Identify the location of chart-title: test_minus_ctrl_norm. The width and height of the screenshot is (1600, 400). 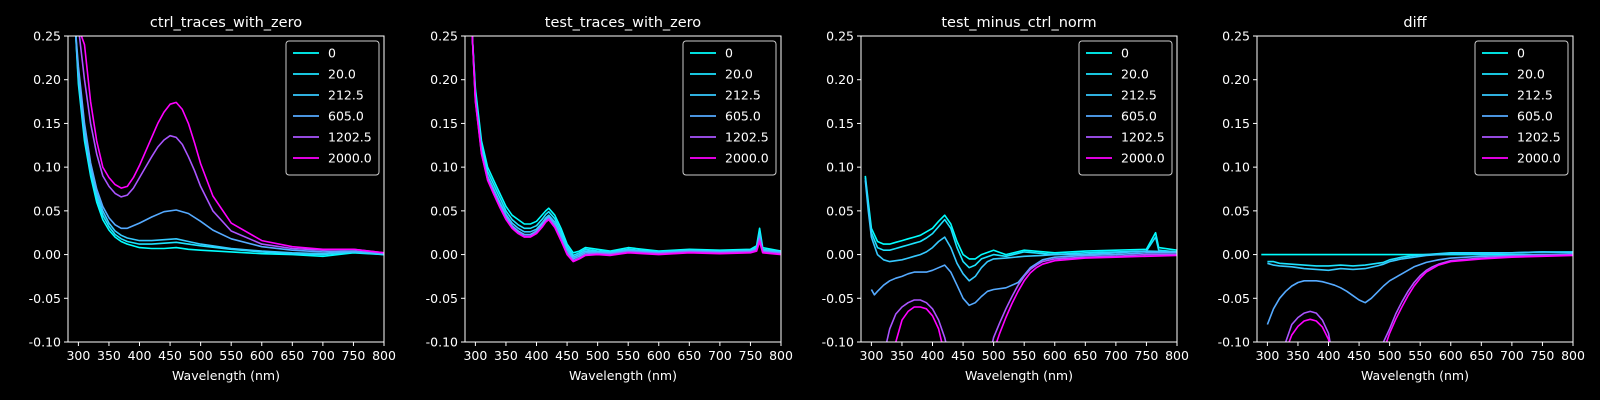
(1018, 23).